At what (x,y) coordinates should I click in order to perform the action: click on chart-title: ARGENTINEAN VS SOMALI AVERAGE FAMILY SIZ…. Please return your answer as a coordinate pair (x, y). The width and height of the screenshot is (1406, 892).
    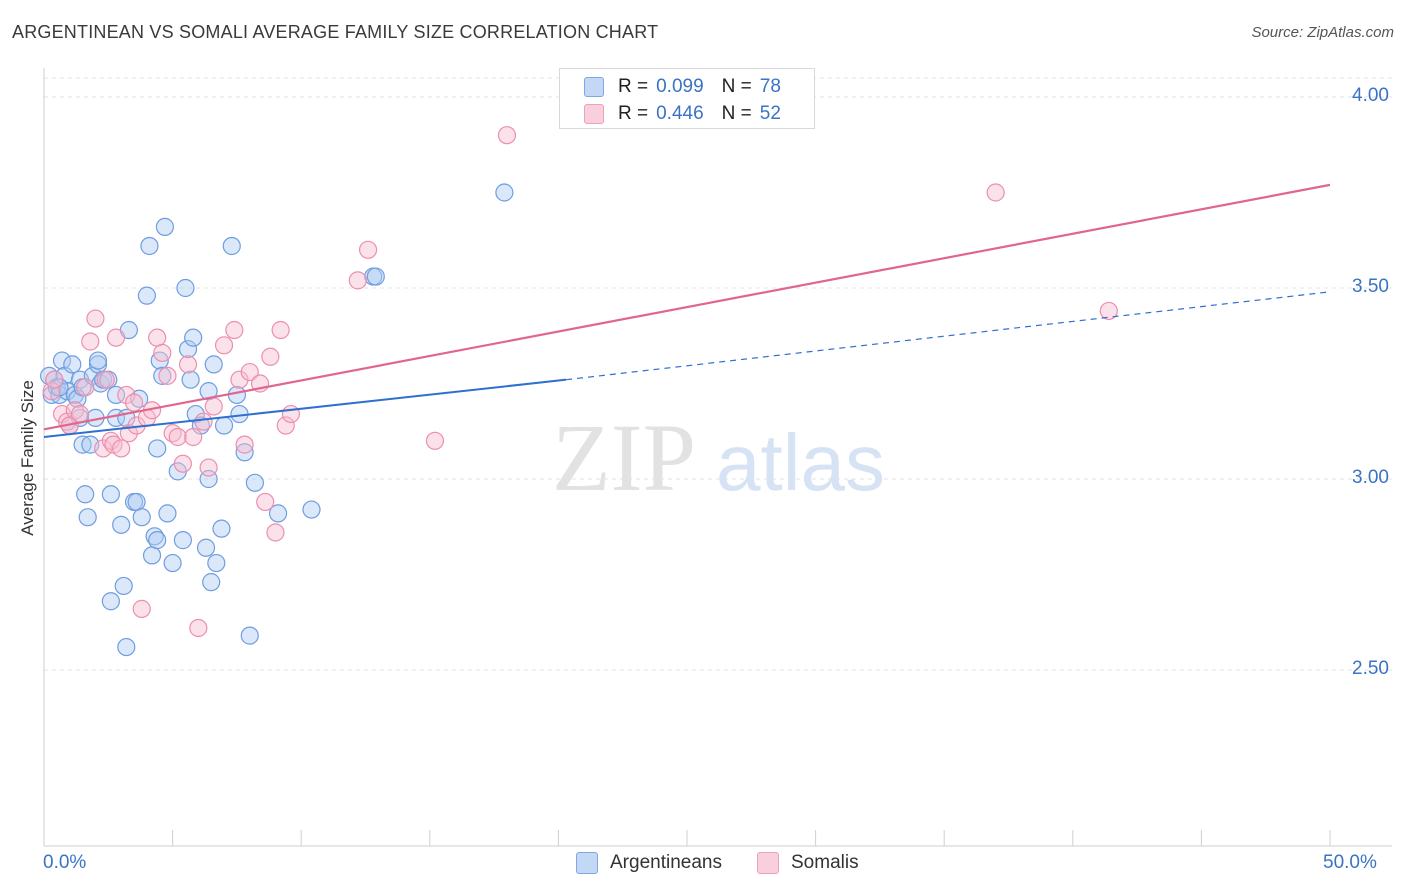
    Looking at the image, I should click on (335, 32).